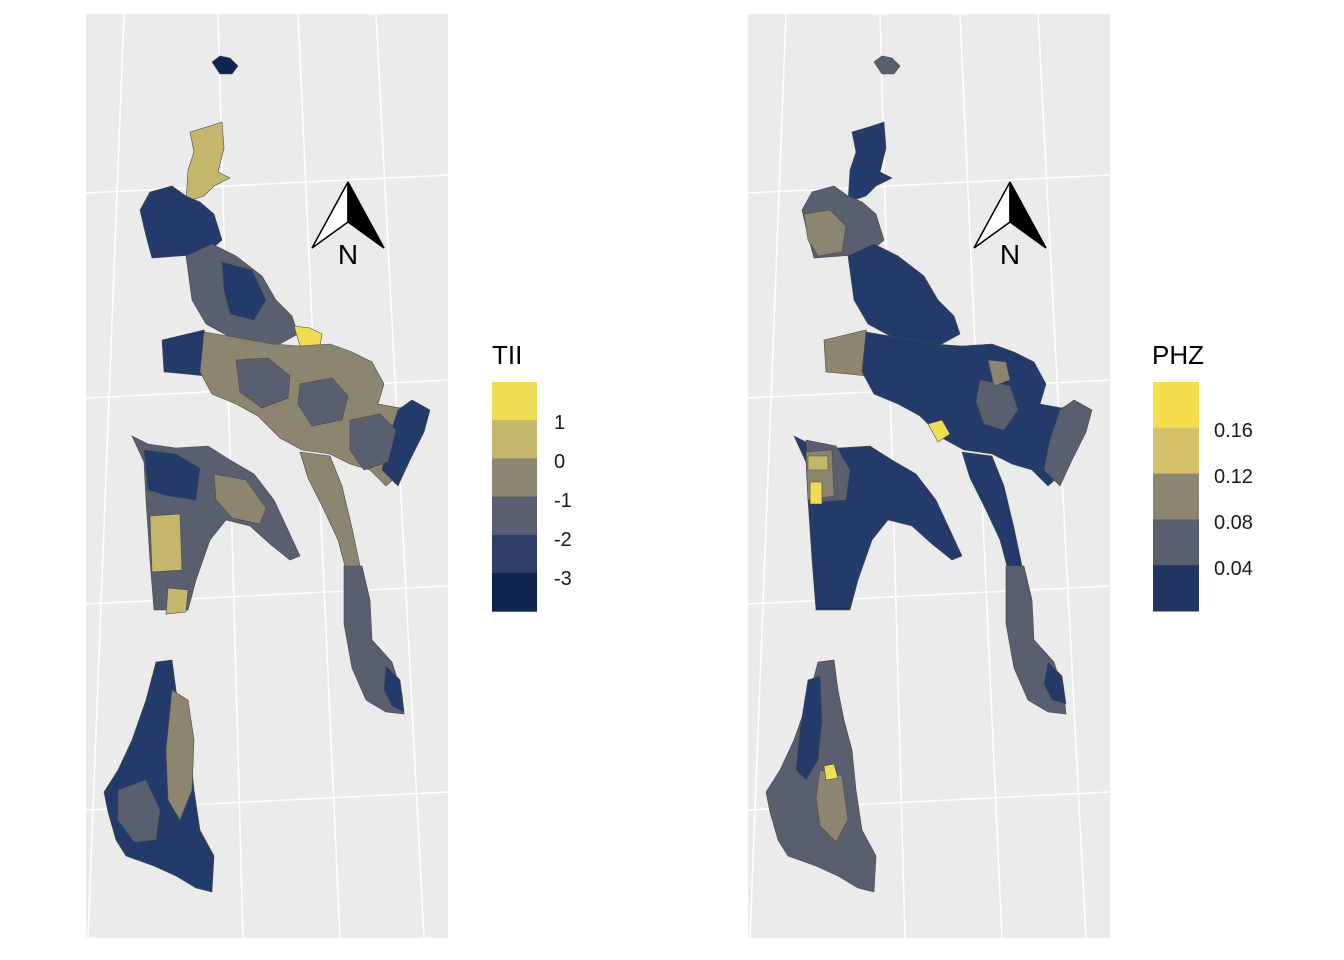 This screenshot has width=1344, height=960. I want to click on legend-label: 0.12, so click(1233, 477).